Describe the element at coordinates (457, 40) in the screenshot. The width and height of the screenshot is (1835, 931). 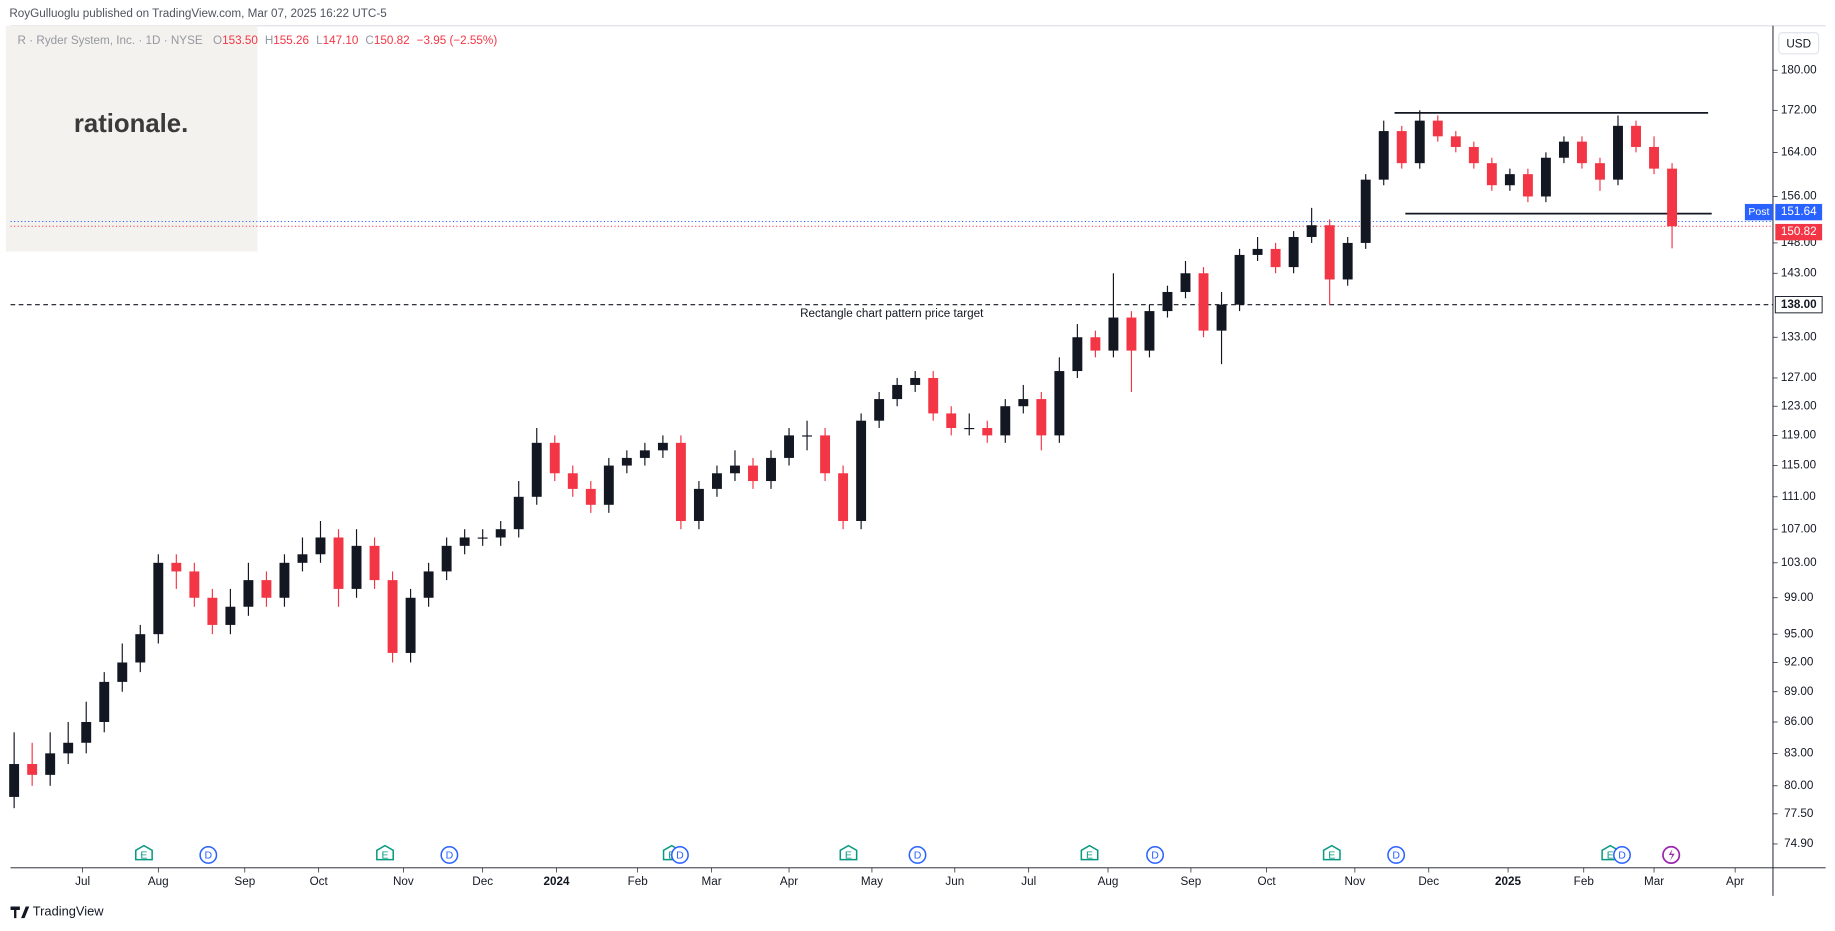
I see `change: −3.95 (−2.55%)` at that location.